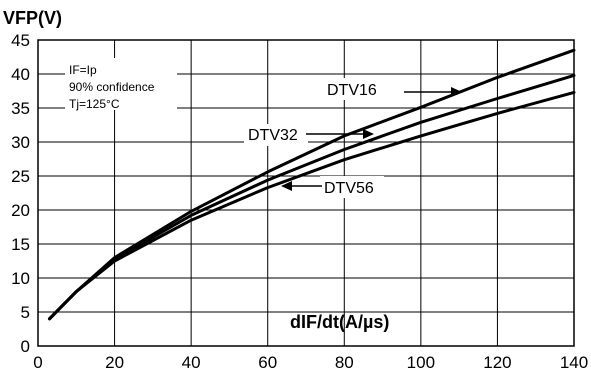  I want to click on y-tick-label: 0, so click(25, 346).